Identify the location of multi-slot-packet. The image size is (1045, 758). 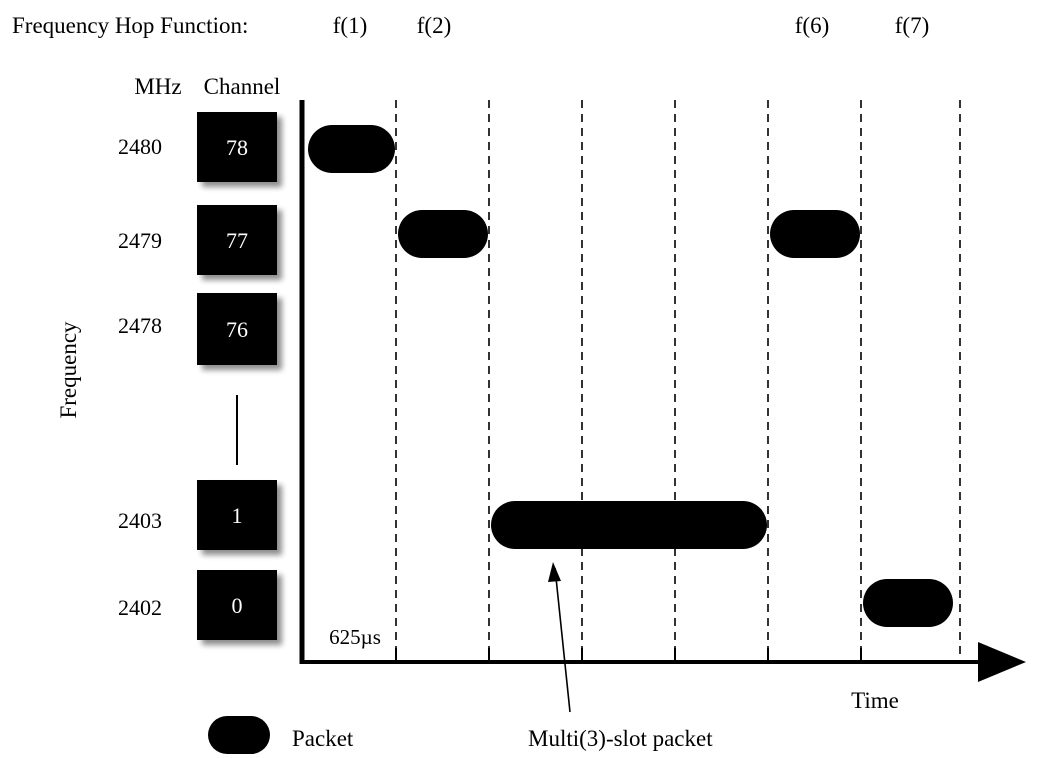
(629, 525).